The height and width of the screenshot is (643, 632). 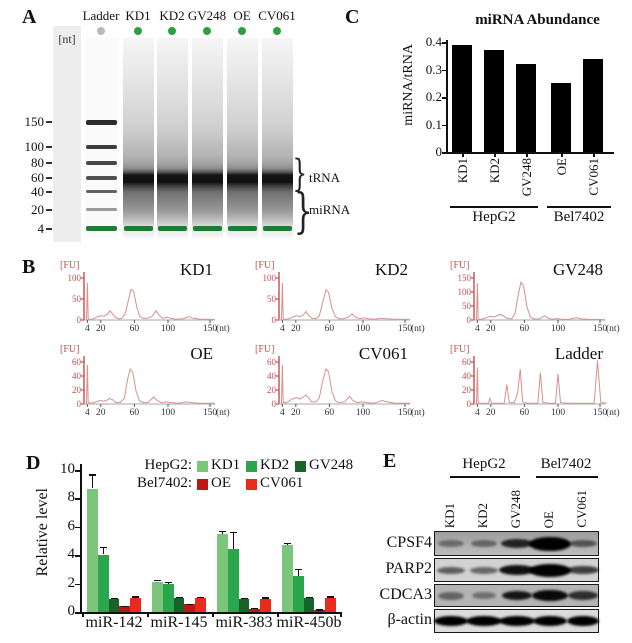 I want to click on b-x-axis-unit: (nt), so click(x=418, y=329).